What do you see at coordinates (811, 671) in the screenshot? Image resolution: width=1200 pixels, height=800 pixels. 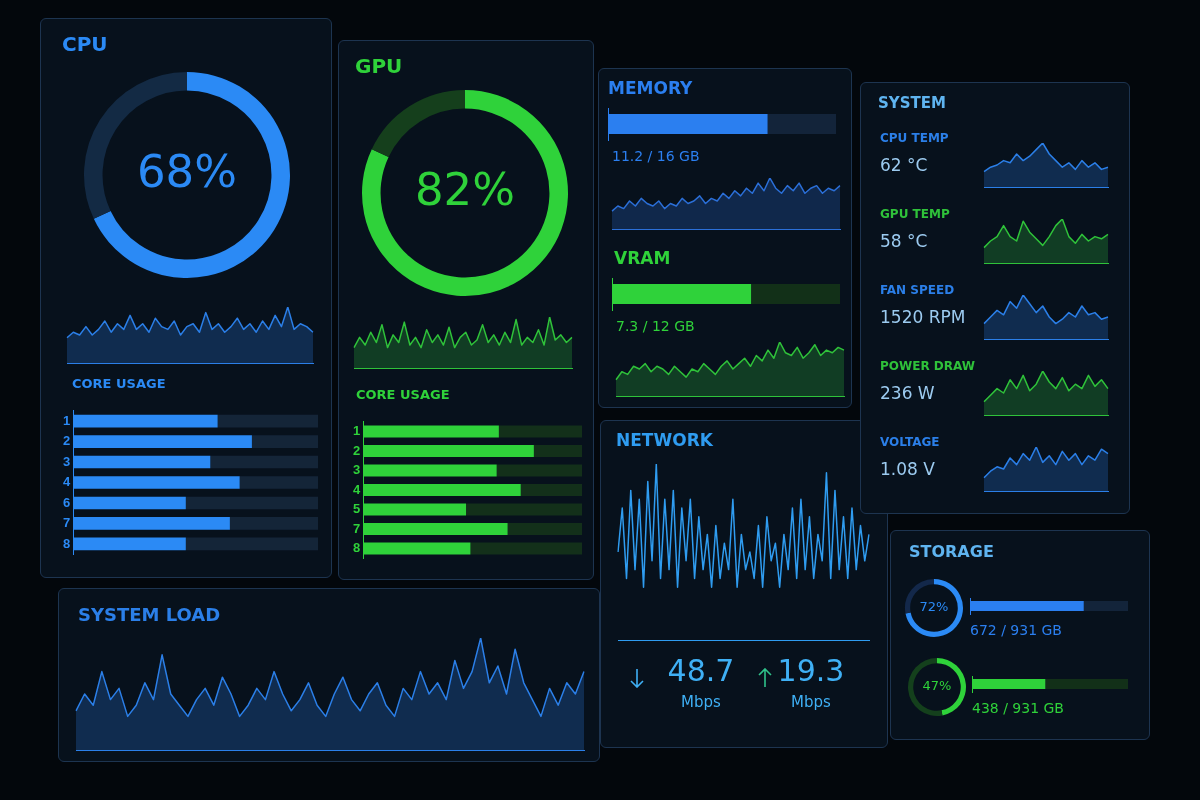 I see `text: 19.3` at bounding box center [811, 671].